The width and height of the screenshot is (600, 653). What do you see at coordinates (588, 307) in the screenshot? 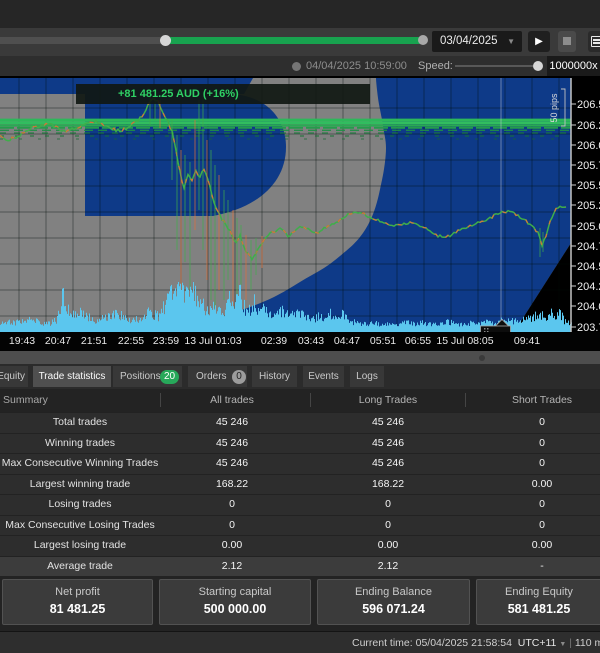
I see `svg-text: 204.00` at bounding box center [588, 307].